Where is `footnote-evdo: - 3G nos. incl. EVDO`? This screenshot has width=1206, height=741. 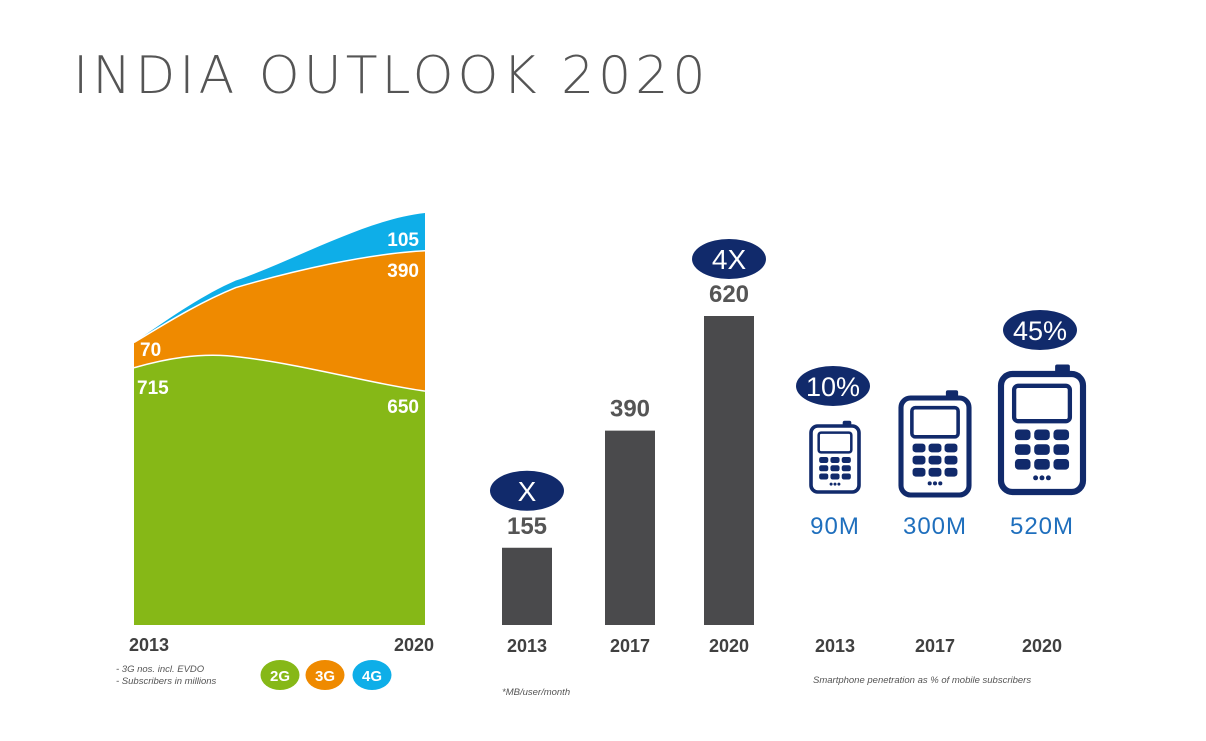 footnote-evdo: - 3G nos. incl. EVDO is located at coordinates (160, 669).